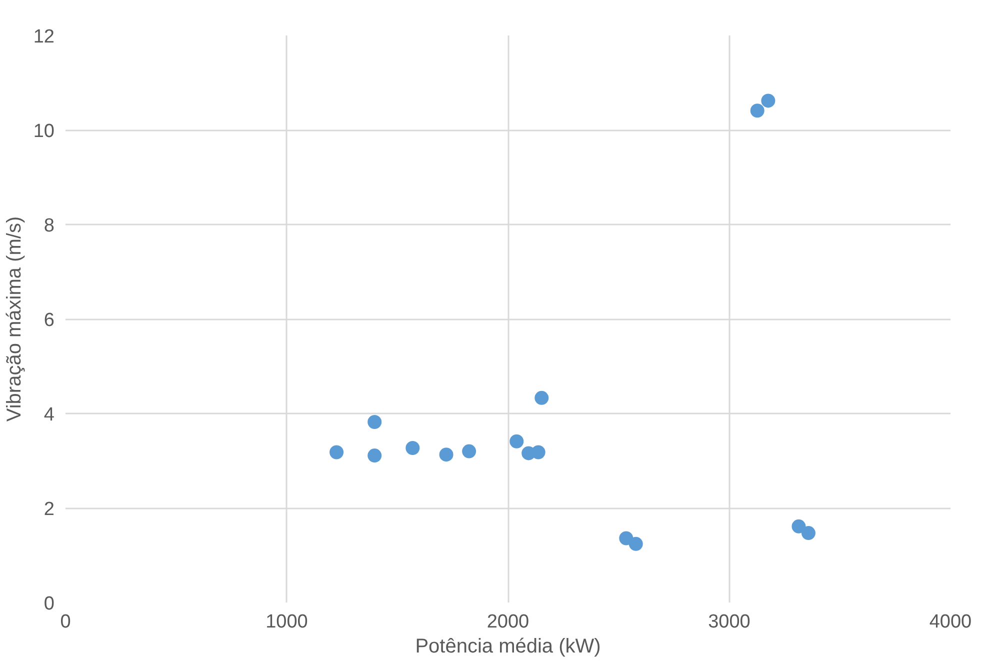 The width and height of the screenshot is (987, 662). What do you see at coordinates (44, 37) in the screenshot?
I see `y-tick-label: 12` at bounding box center [44, 37].